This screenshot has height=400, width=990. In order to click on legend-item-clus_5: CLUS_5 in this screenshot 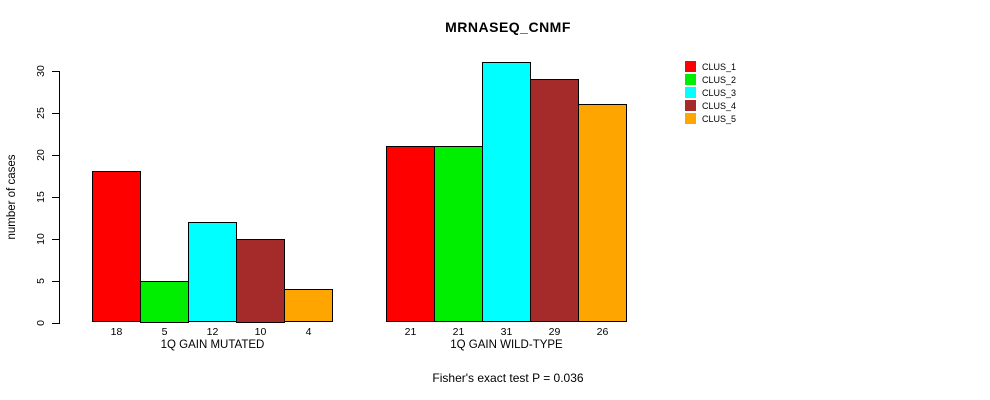, I will do `click(710, 118)`.